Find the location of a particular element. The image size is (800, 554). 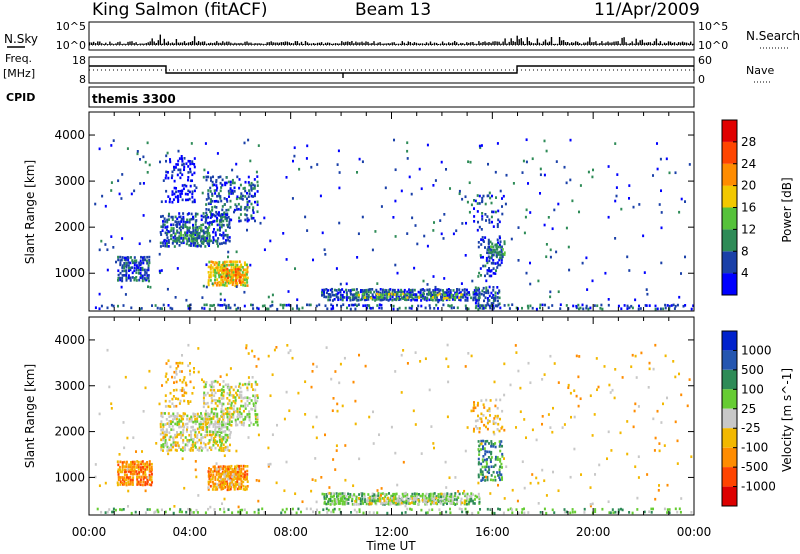

beam-title: Beam 13 is located at coordinates (393, 10).